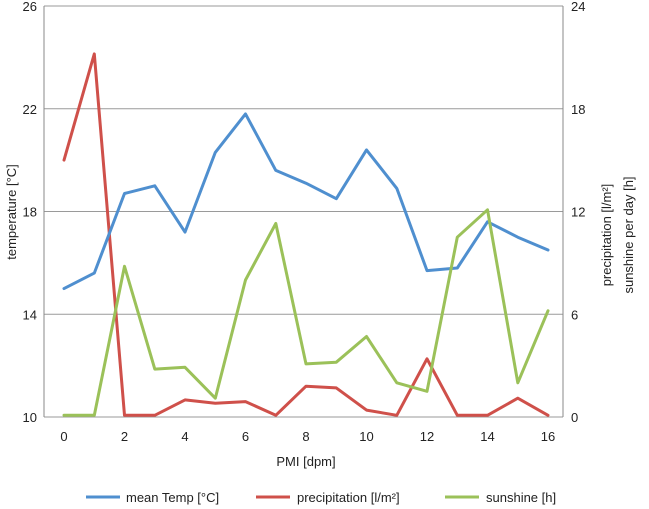 The height and width of the screenshot is (509, 649). Describe the element at coordinates (30, 314) in the screenshot. I see `y-tick-label-left: 14` at that location.